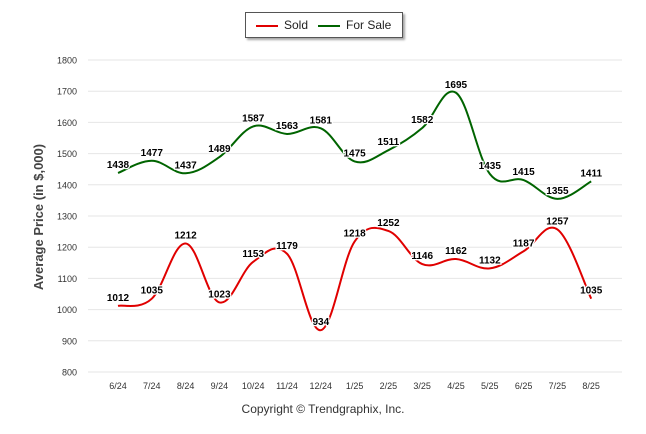 The height and width of the screenshot is (434, 646). What do you see at coordinates (355, 386) in the screenshot?
I see `x-tick-label: 1/25` at bounding box center [355, 386].